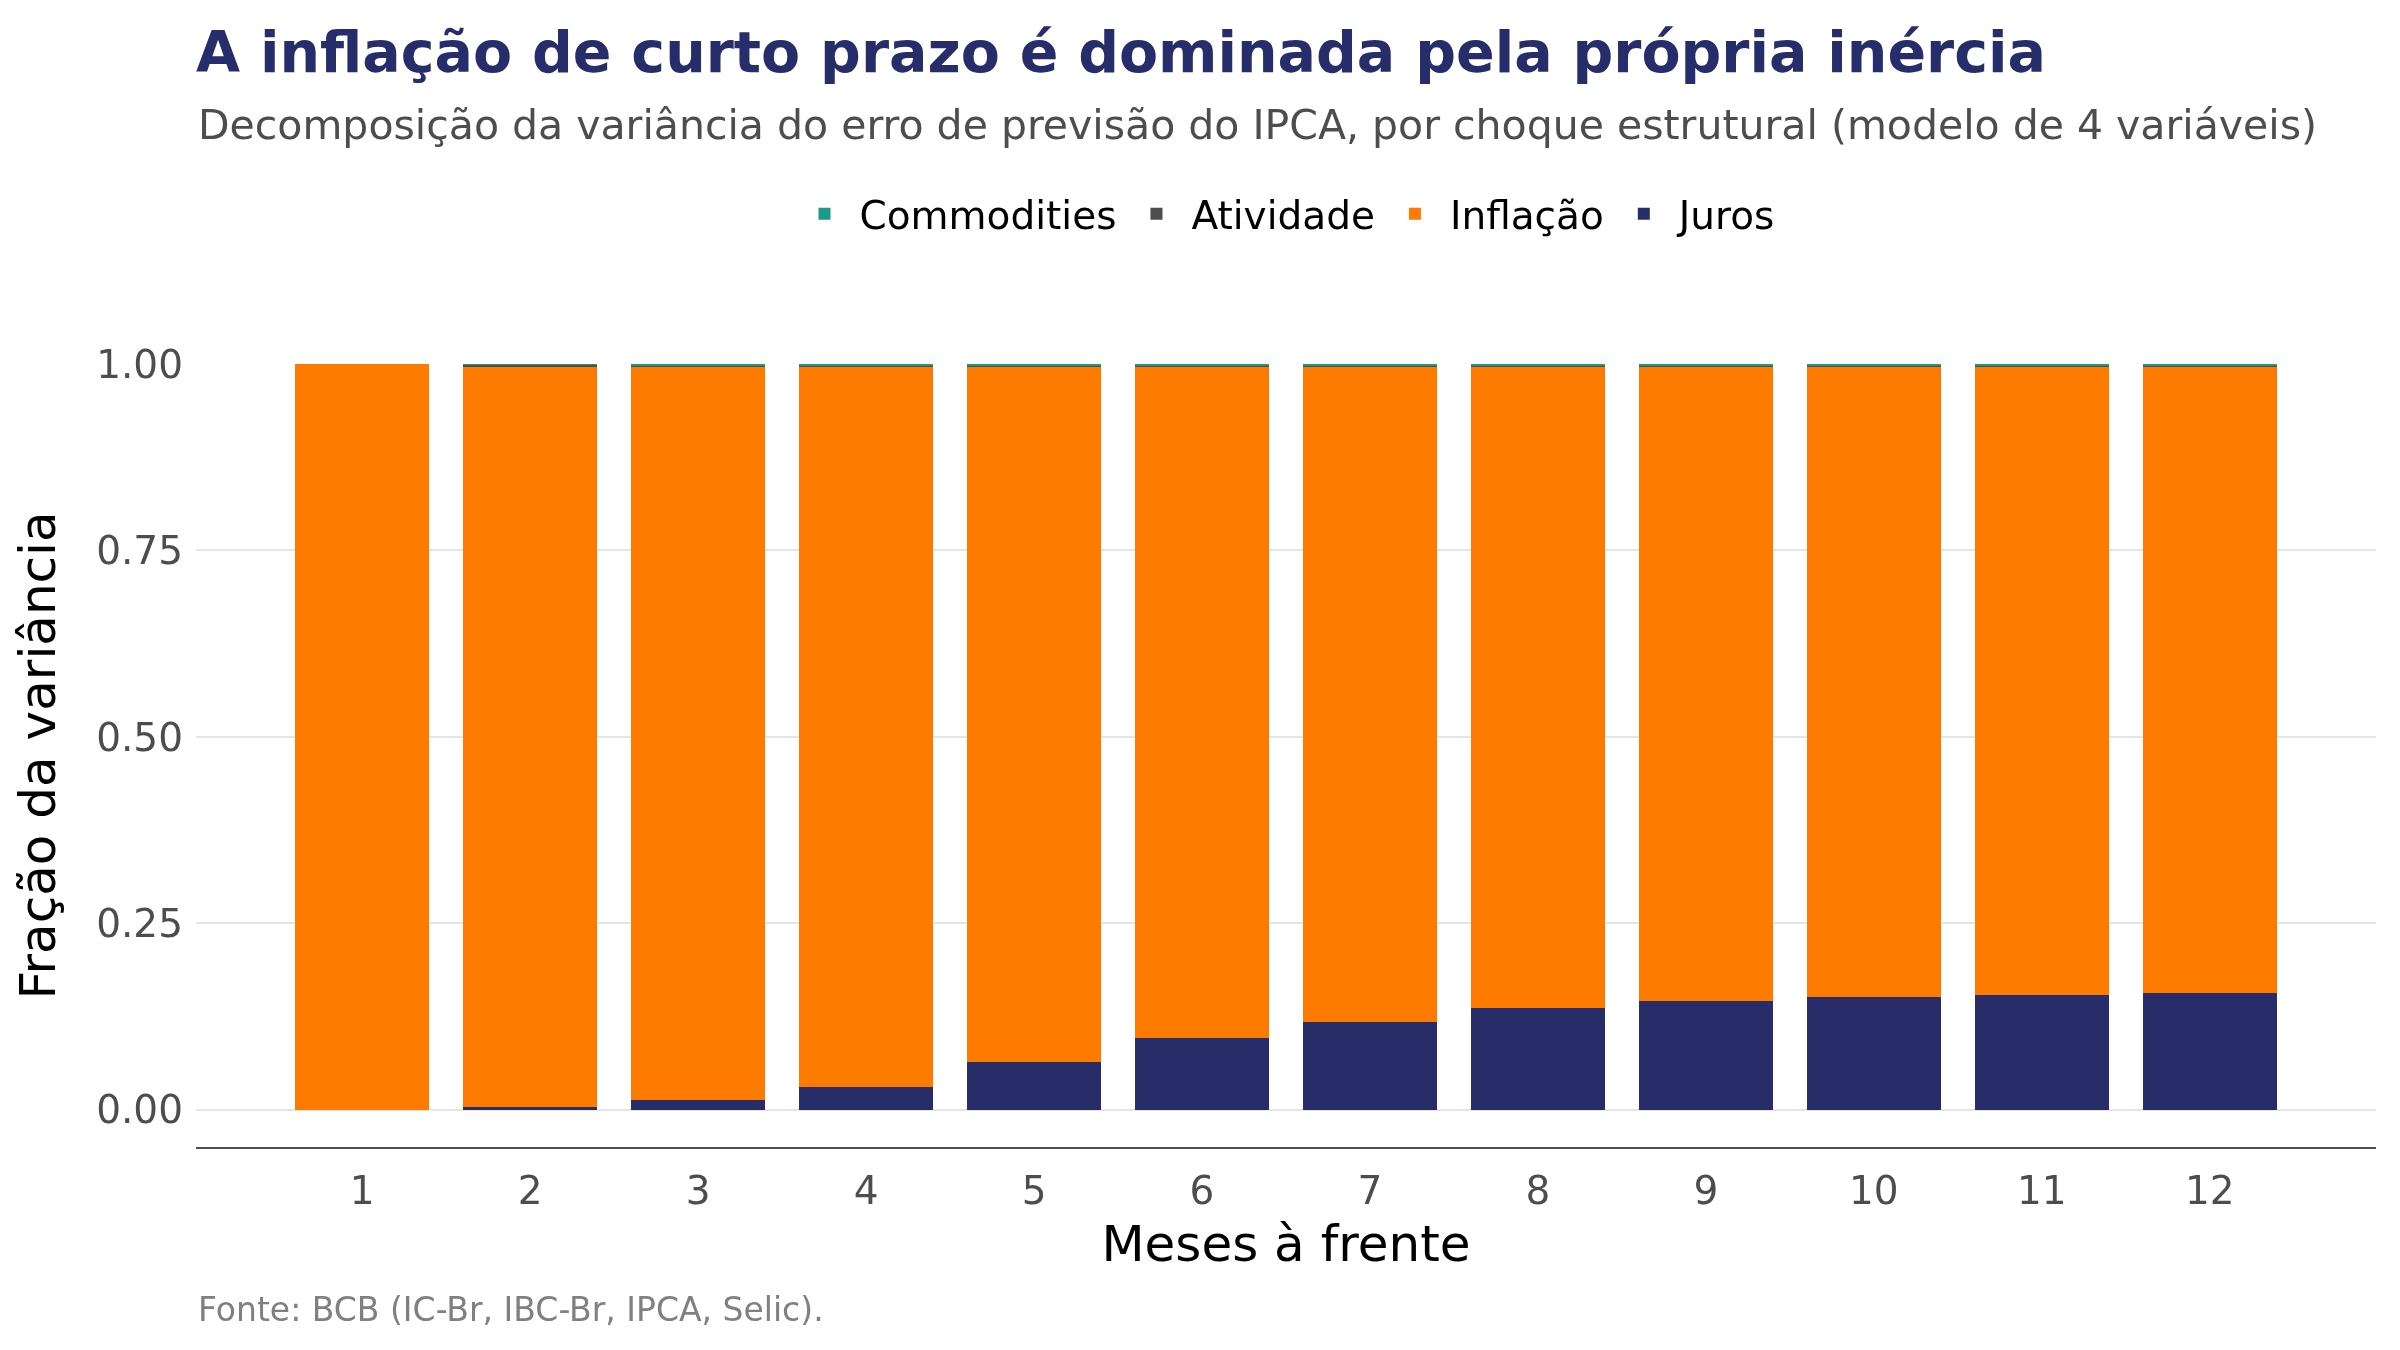 The image size is (2400, 1350). Describe the element at coordinates (1538, 1190) in the screenshot. I see `x-tick-label: 8` at that location.